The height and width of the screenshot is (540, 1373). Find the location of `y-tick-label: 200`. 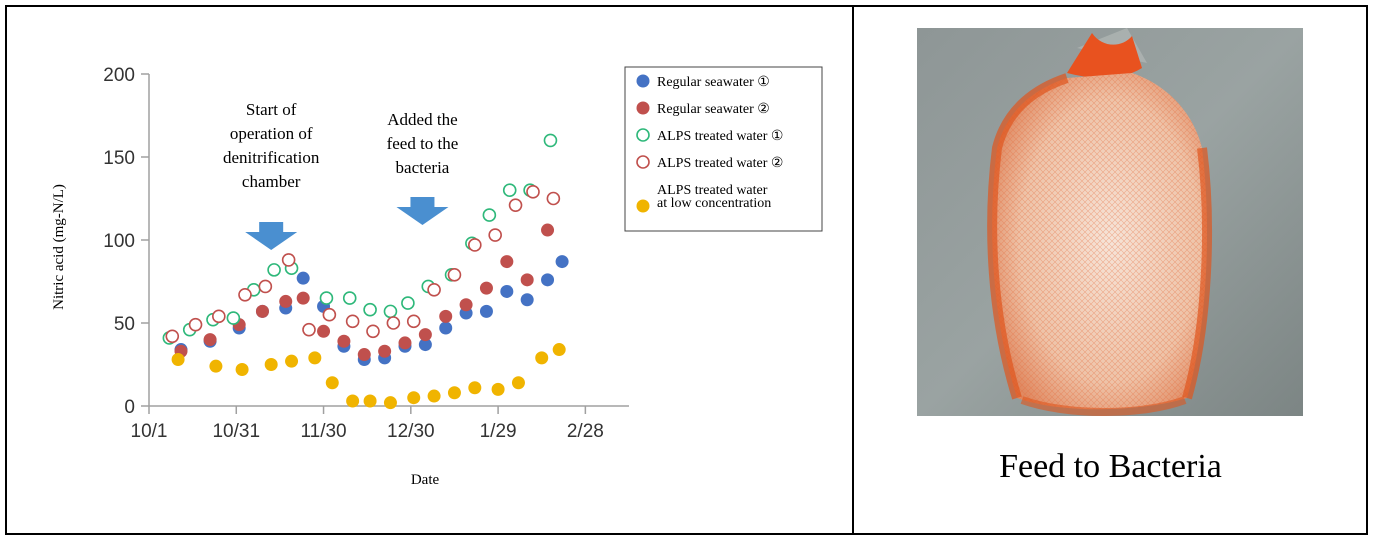

y-tick-label: 200 is located at coordinates (119, 75).